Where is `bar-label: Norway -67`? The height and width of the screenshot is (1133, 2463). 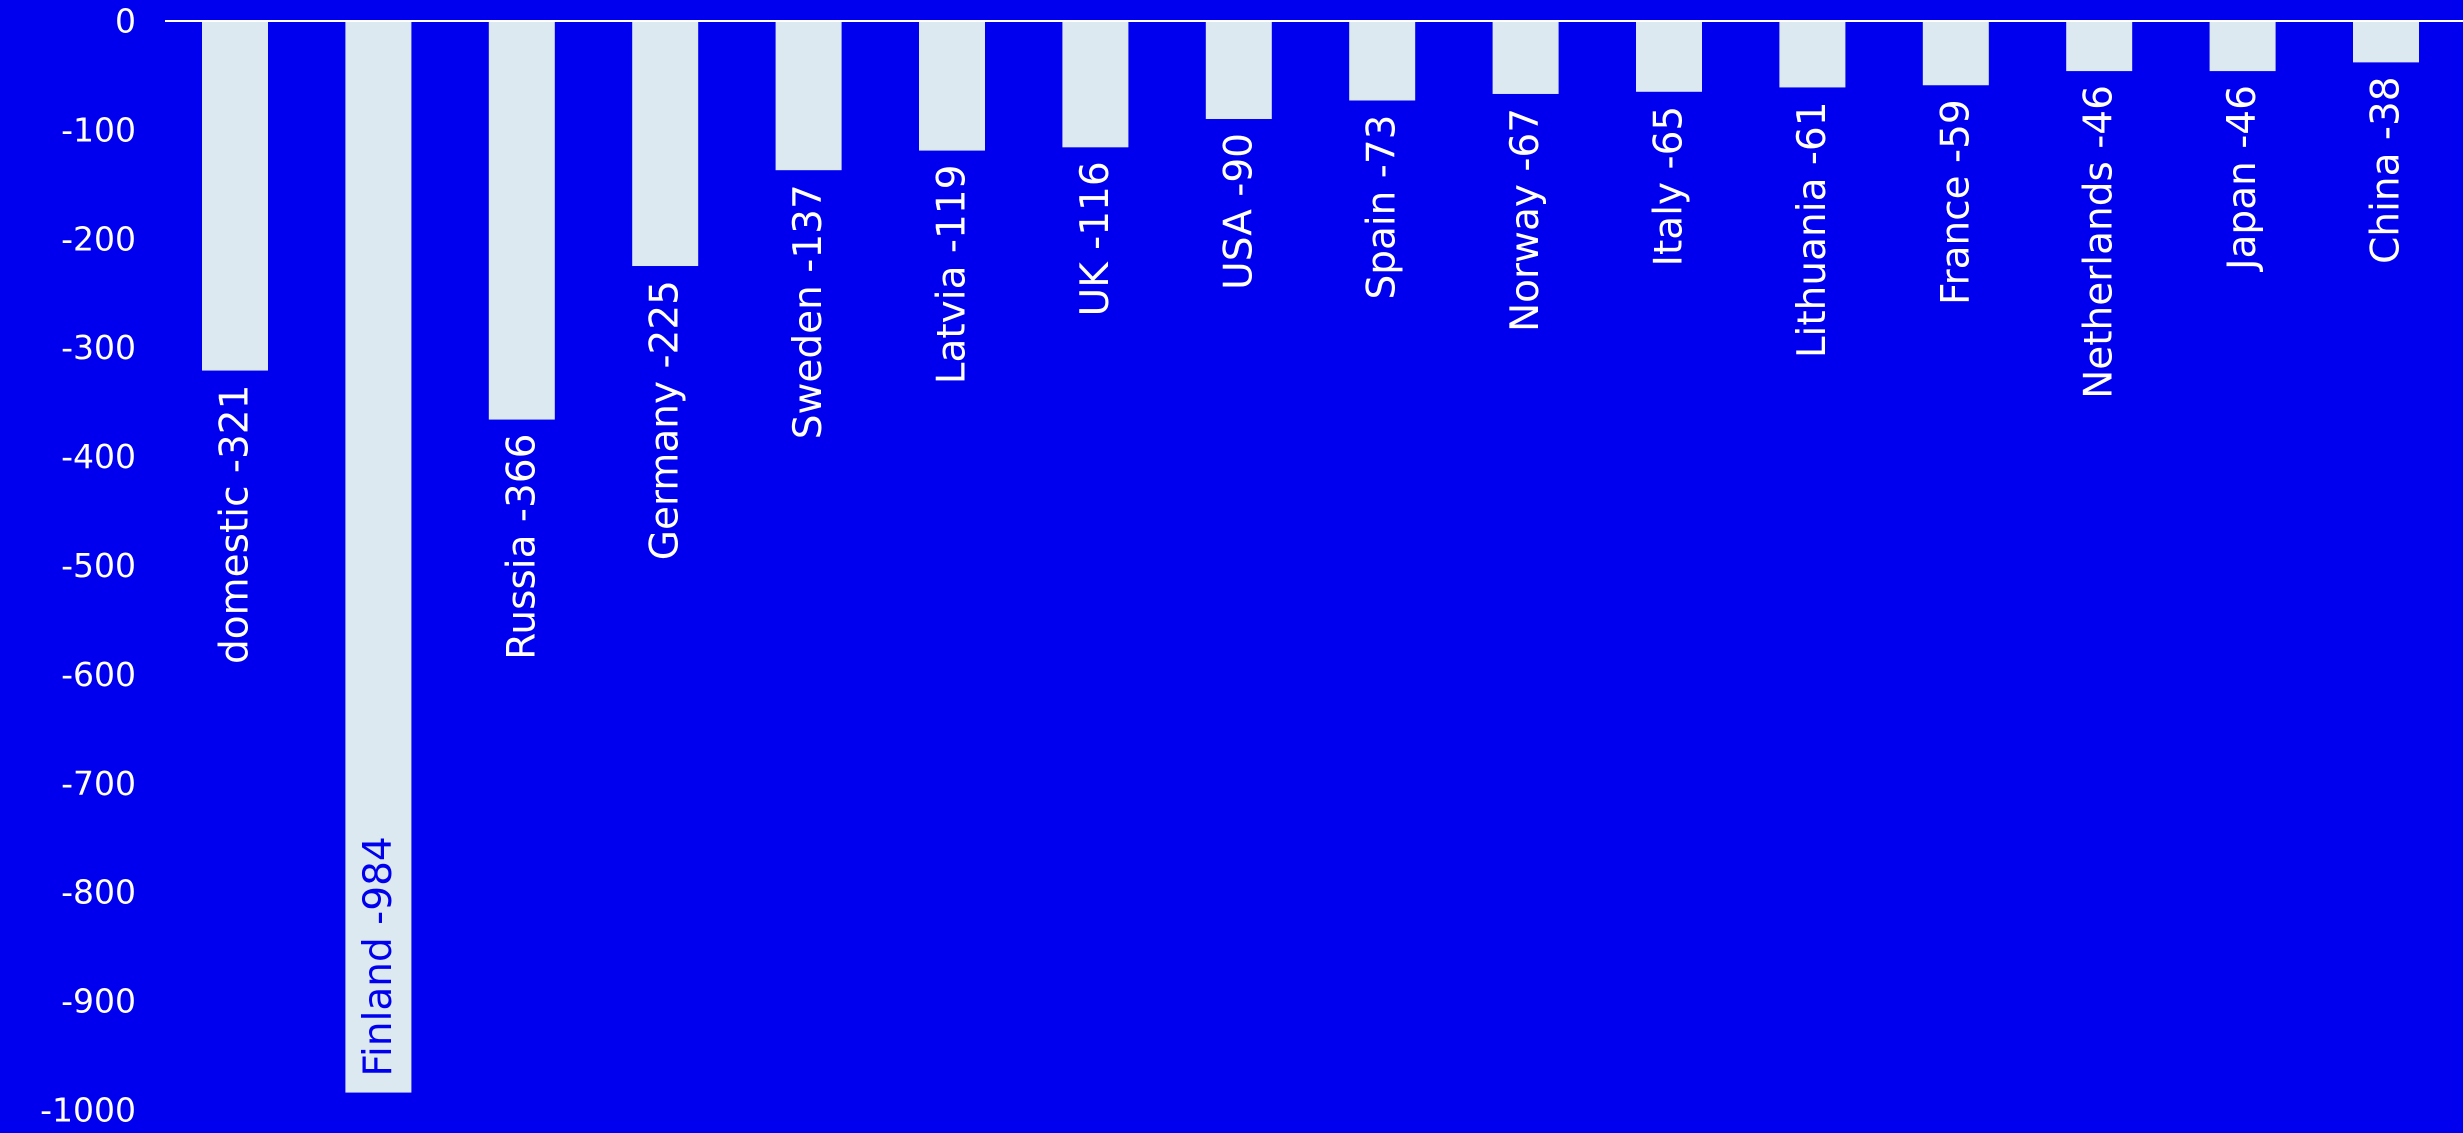
bar-label: Norway -67 is located at coordinates (1525, 220).